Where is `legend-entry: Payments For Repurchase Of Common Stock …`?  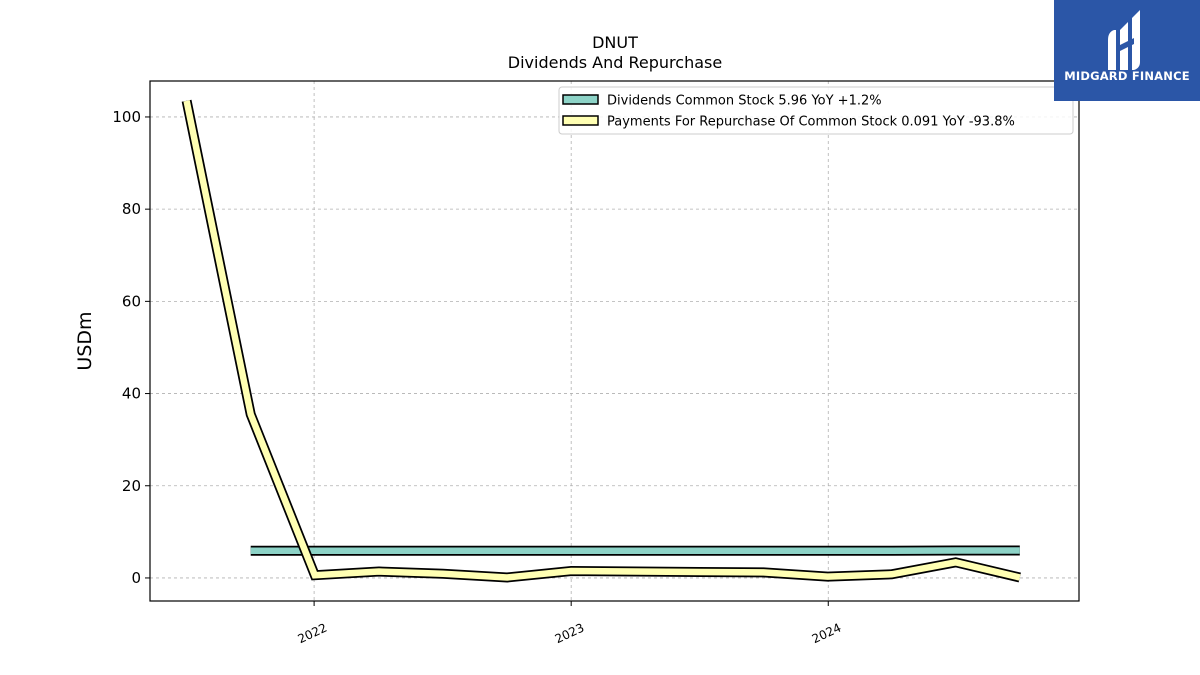 legend-entry: Payments For Repurchase Of Common Stock … is located at coordinates (811, 122).